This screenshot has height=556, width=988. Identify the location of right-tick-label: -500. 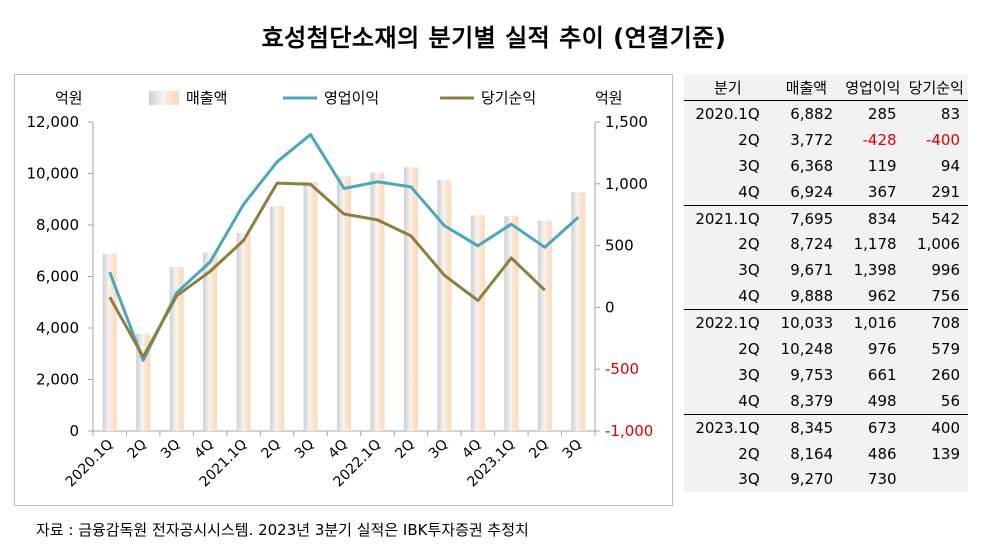
(622, 369).